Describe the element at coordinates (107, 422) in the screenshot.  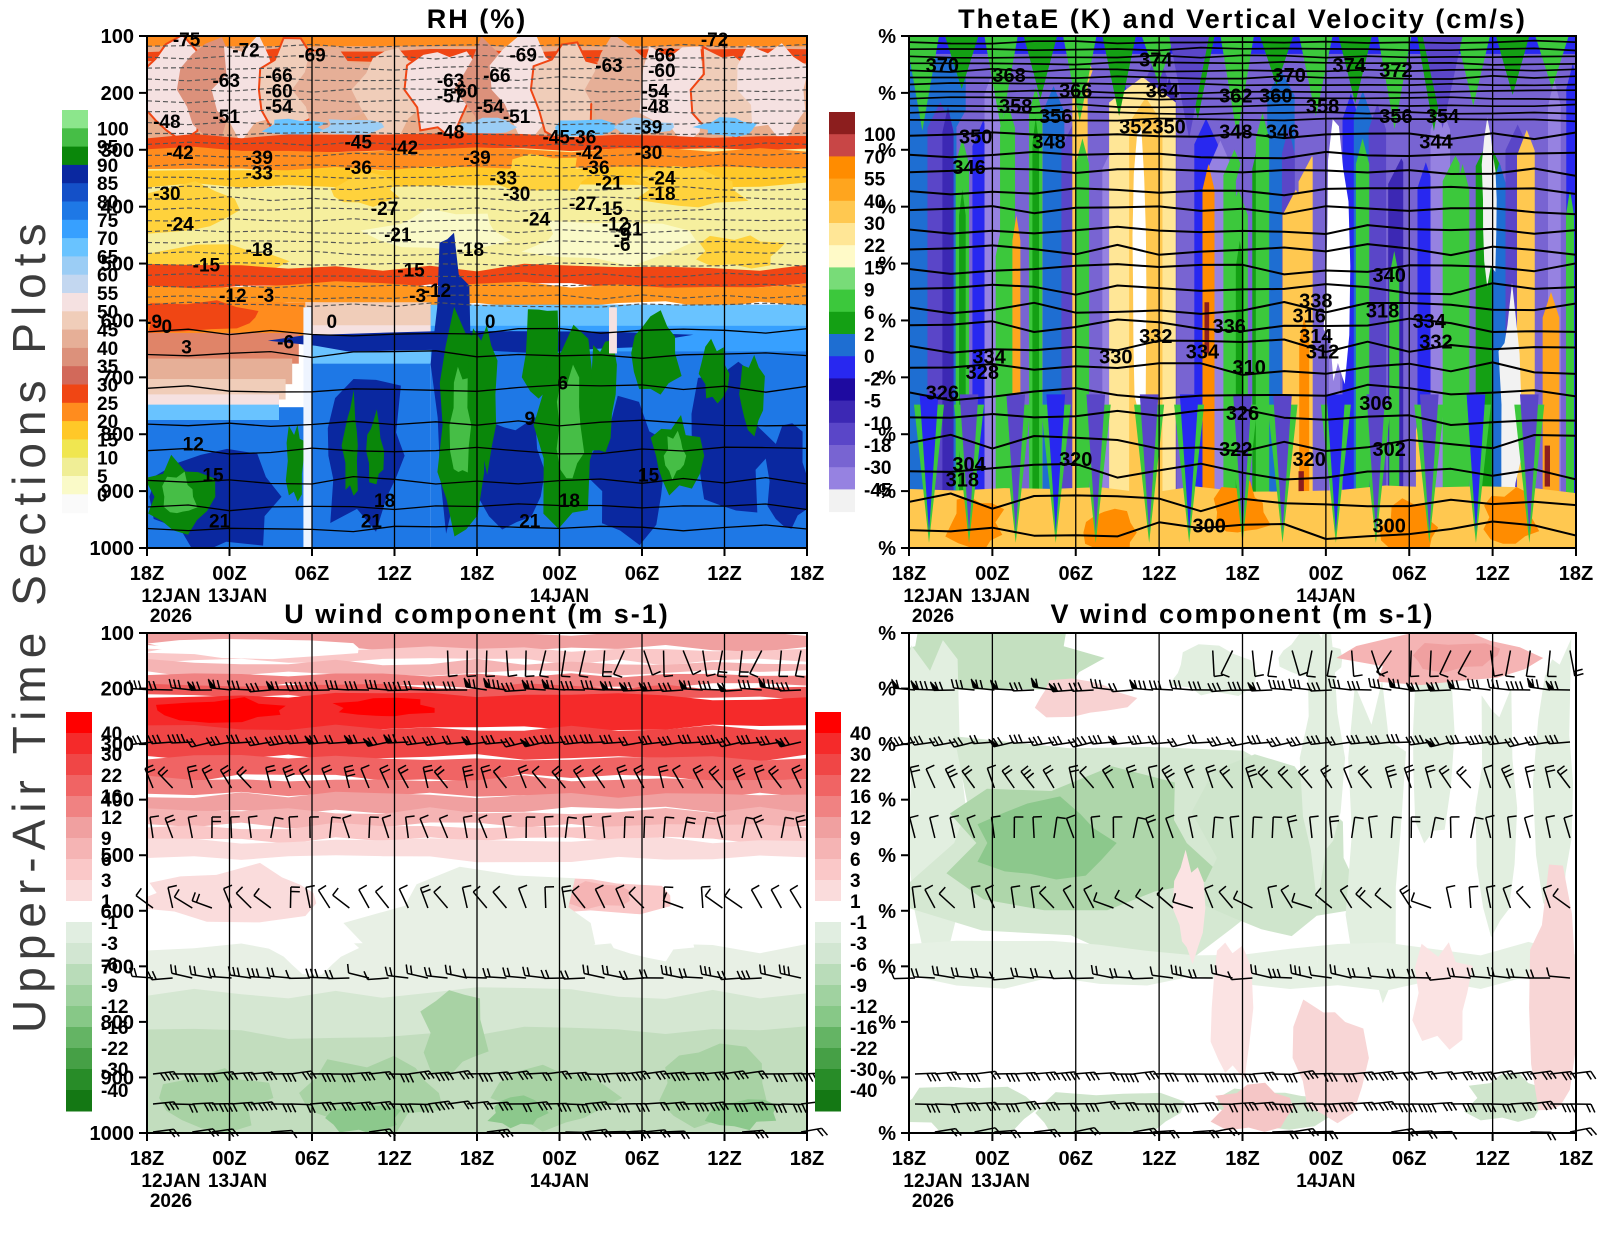
I see `svg-text: 20` at that location.